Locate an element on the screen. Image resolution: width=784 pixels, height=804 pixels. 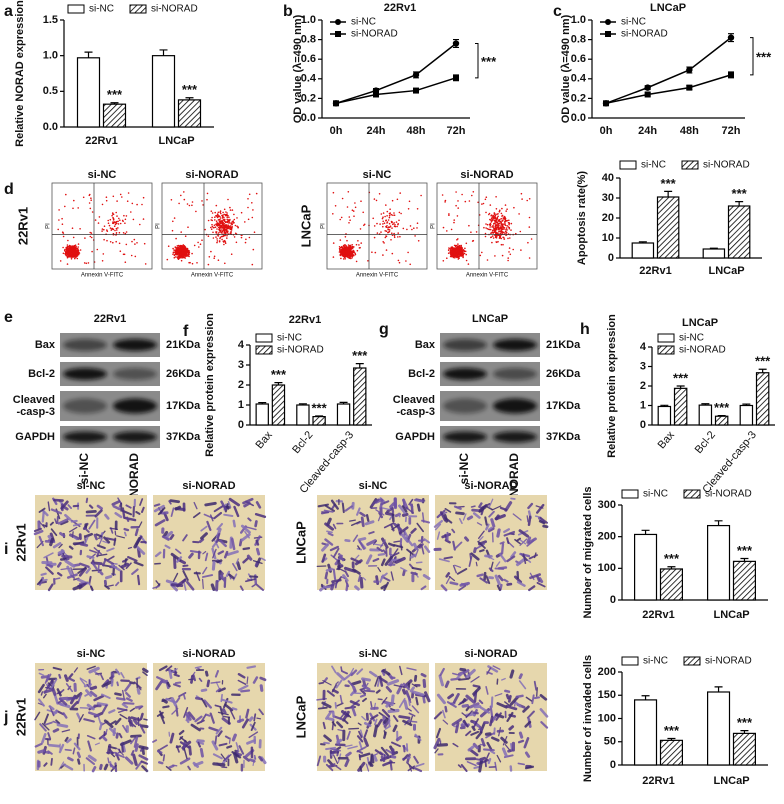
x-tick-label: 22Rv1 is located at coordinates (101, 141).